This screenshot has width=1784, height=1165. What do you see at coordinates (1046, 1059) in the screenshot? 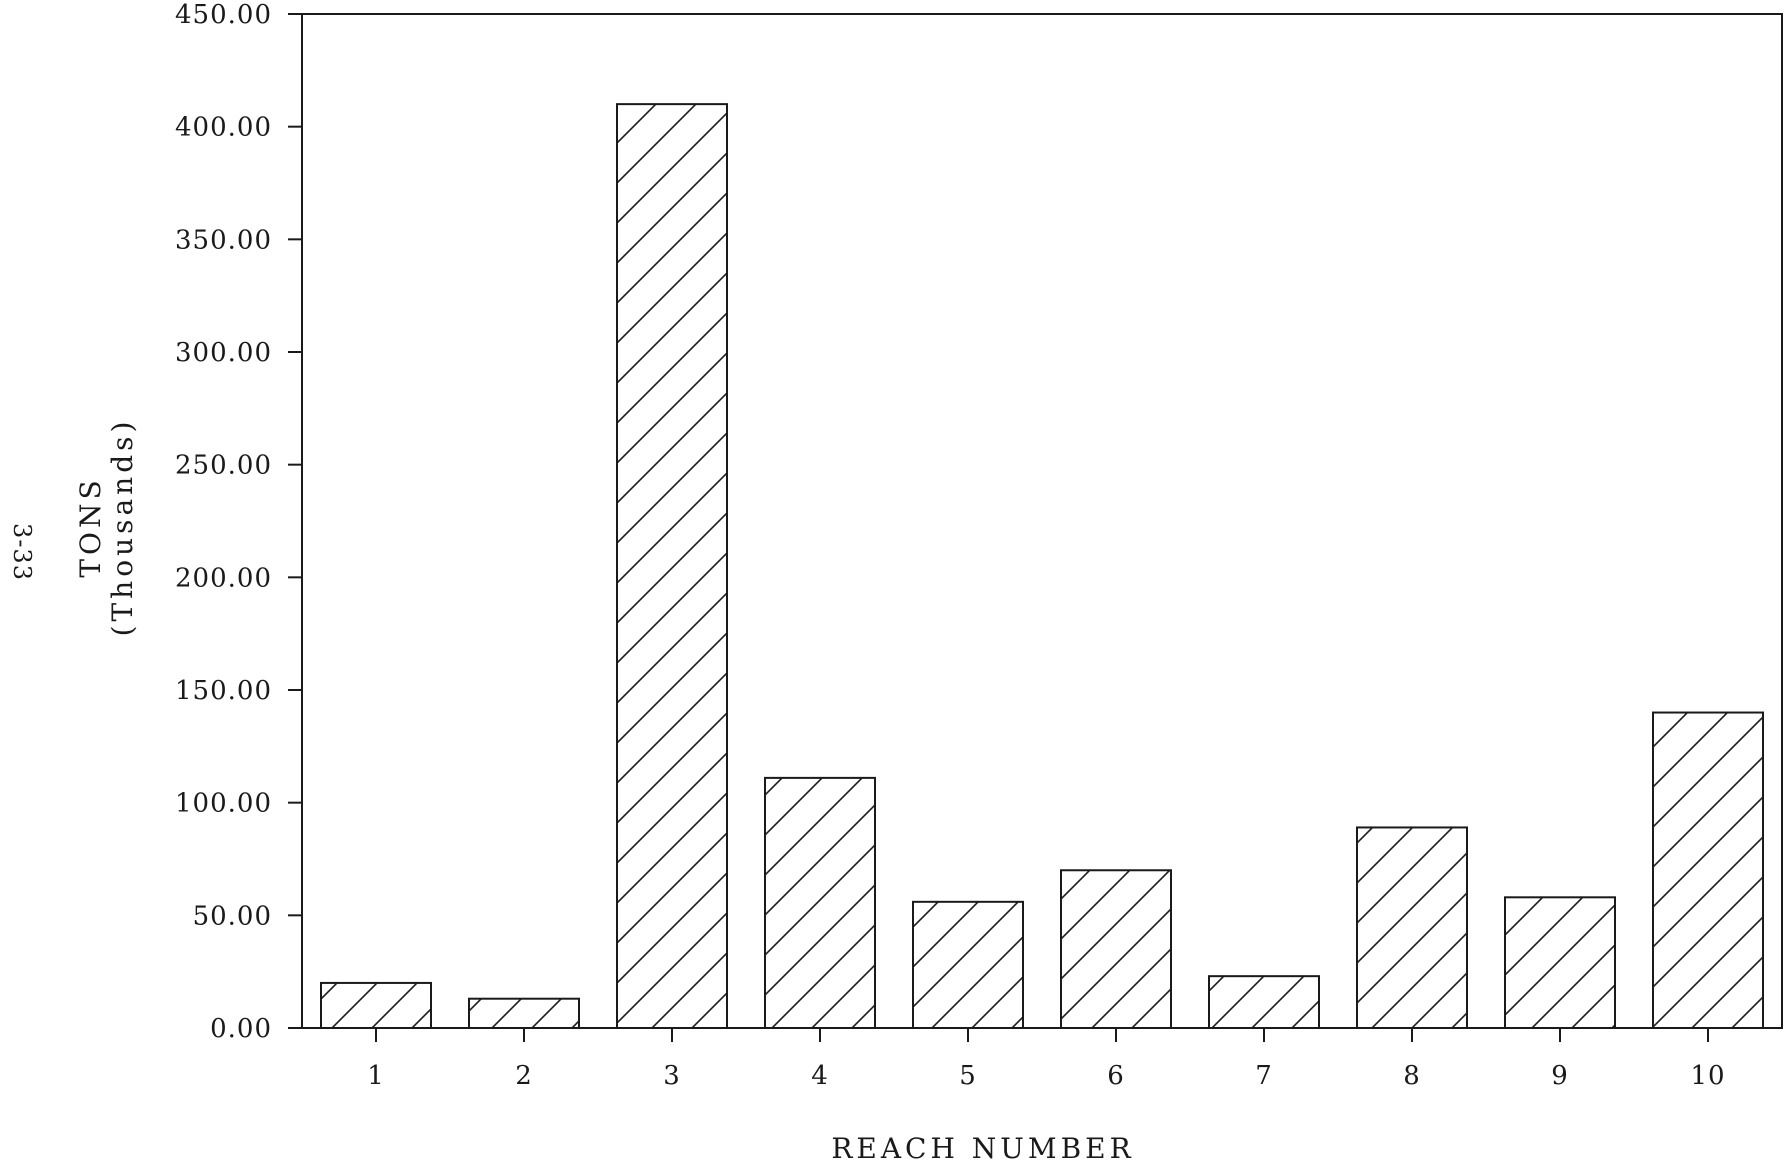
I see `x-axis: 1 2 3 4 5 6 7 8 9 10` at bounding box center [1046, 1059].